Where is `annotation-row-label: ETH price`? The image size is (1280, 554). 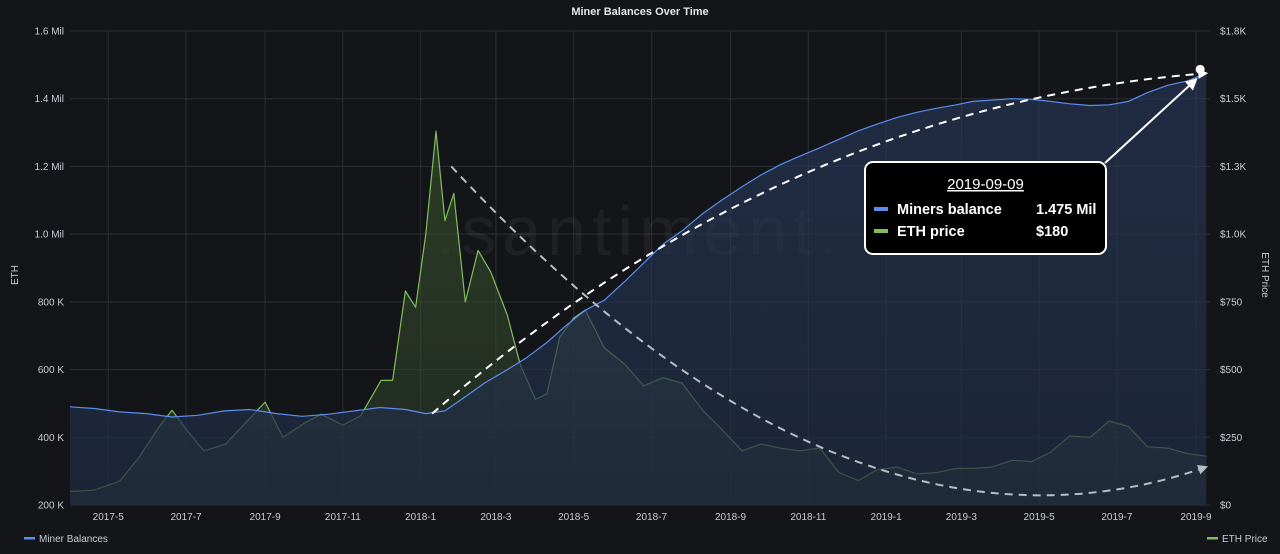 annotation-row-label: ETH price is located at coordinates (931, 232).